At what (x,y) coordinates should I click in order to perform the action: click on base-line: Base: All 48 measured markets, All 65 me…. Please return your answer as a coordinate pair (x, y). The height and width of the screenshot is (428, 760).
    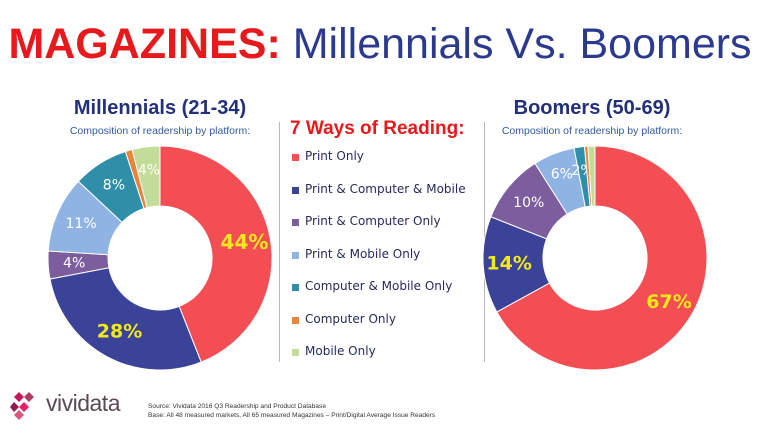
    Looking at the image, I should click on (292, 415).